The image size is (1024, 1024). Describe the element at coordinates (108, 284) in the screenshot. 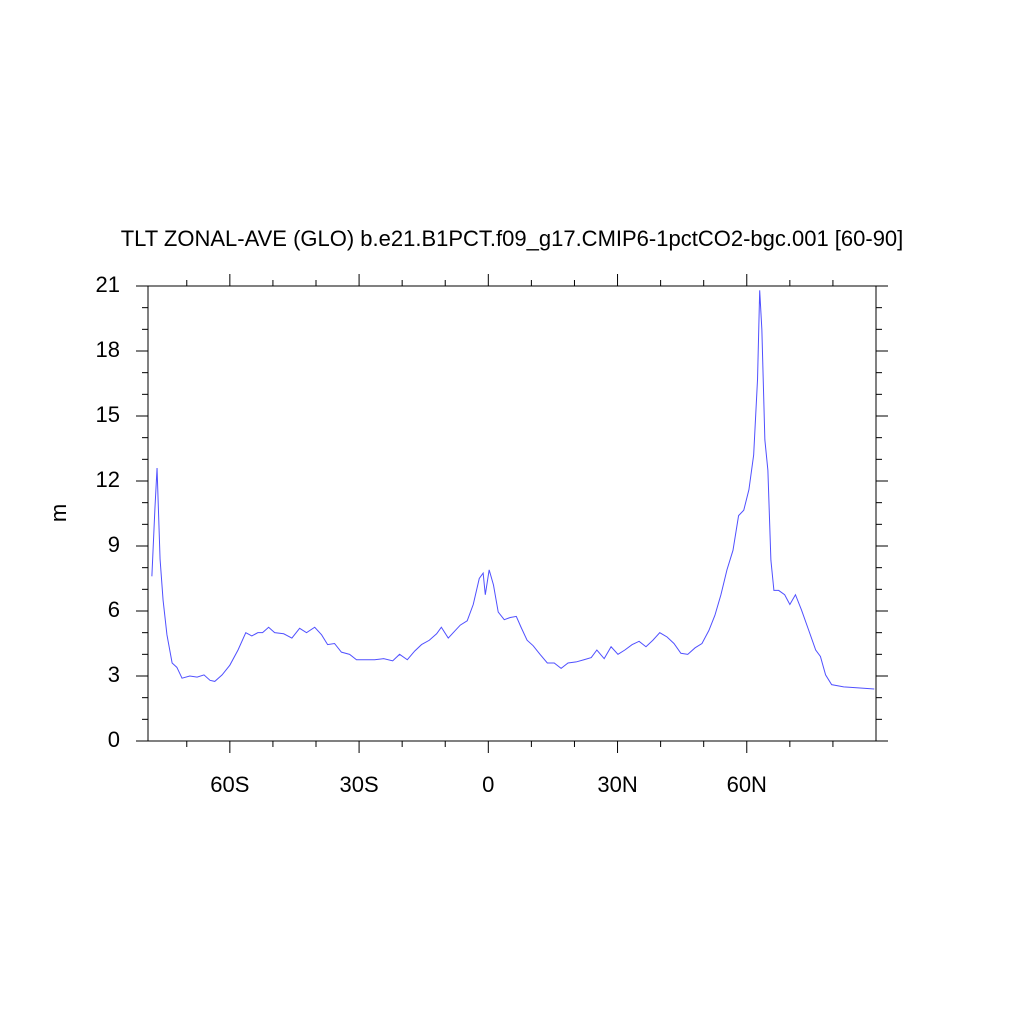

I see `y-tick-label: 21` at that location.